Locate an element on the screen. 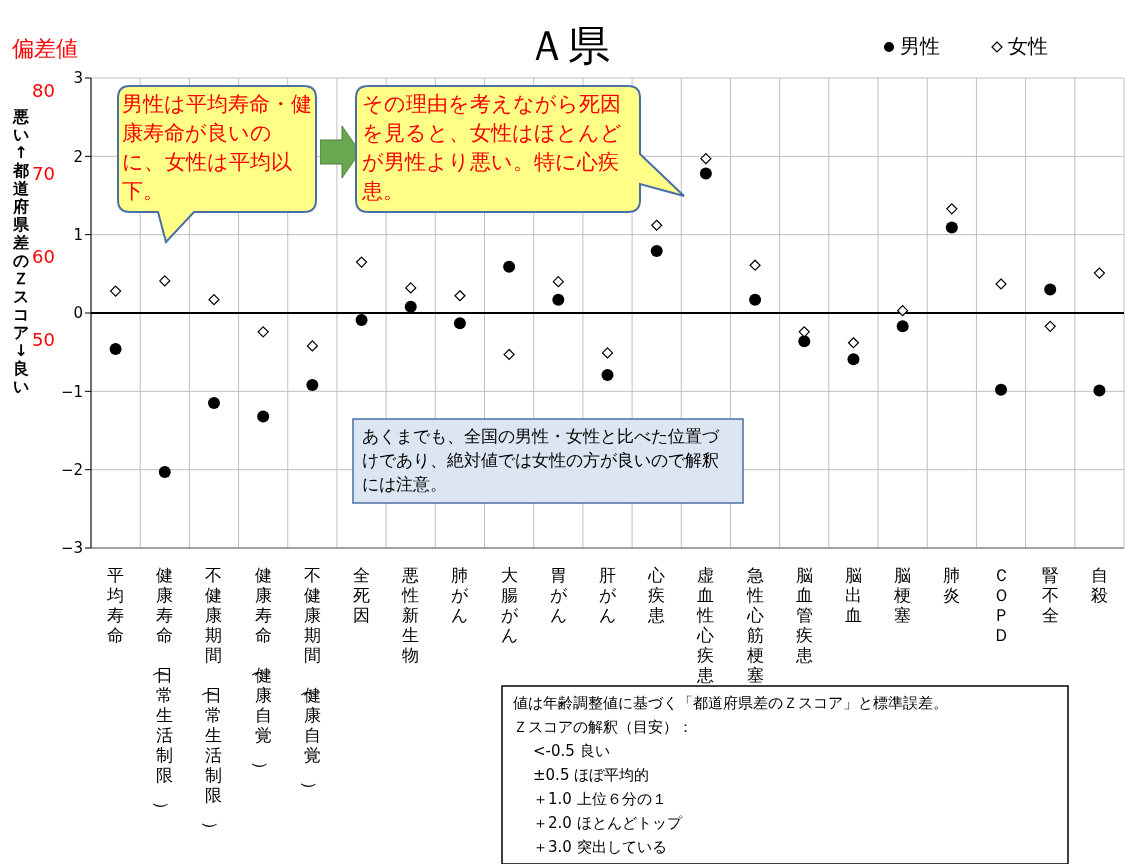 Image resolution: width=1134 pixels, height=864 pixels. x-tick-label: 自殺 is located at coordinates (1099, 585).